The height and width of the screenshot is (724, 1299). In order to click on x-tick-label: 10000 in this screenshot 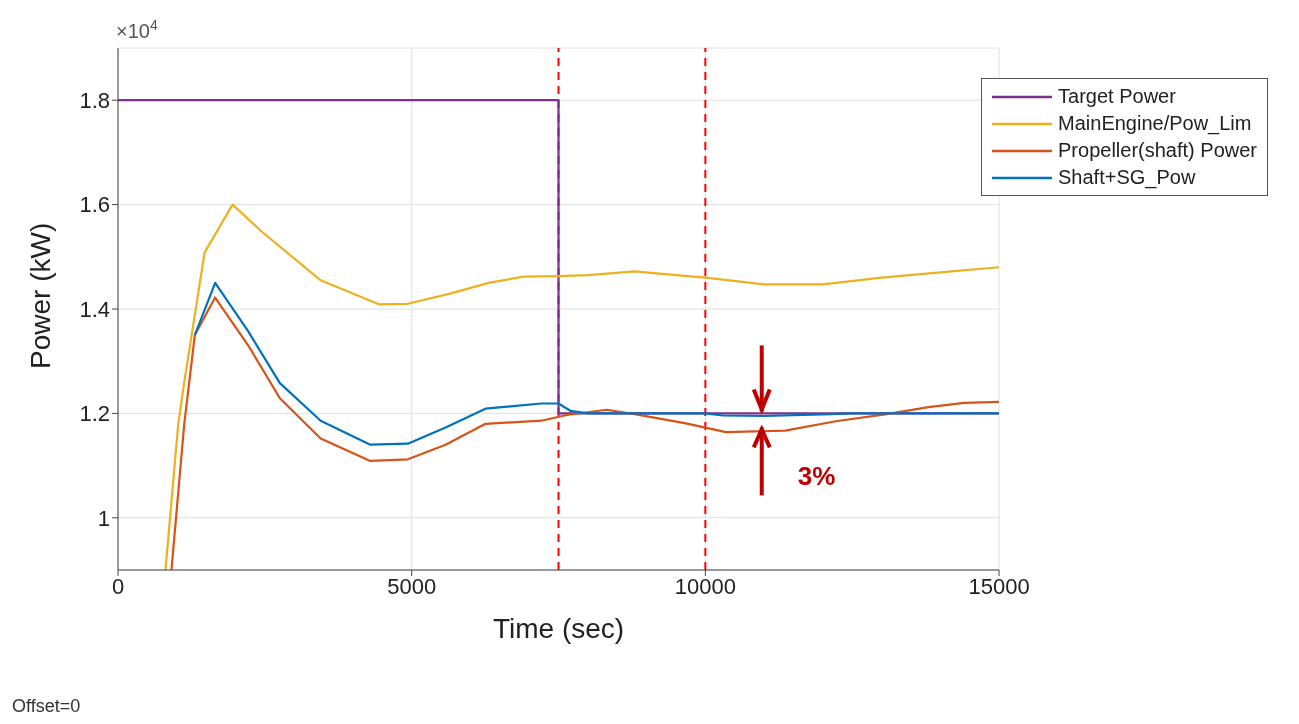, I will do `click(705, 586)`.